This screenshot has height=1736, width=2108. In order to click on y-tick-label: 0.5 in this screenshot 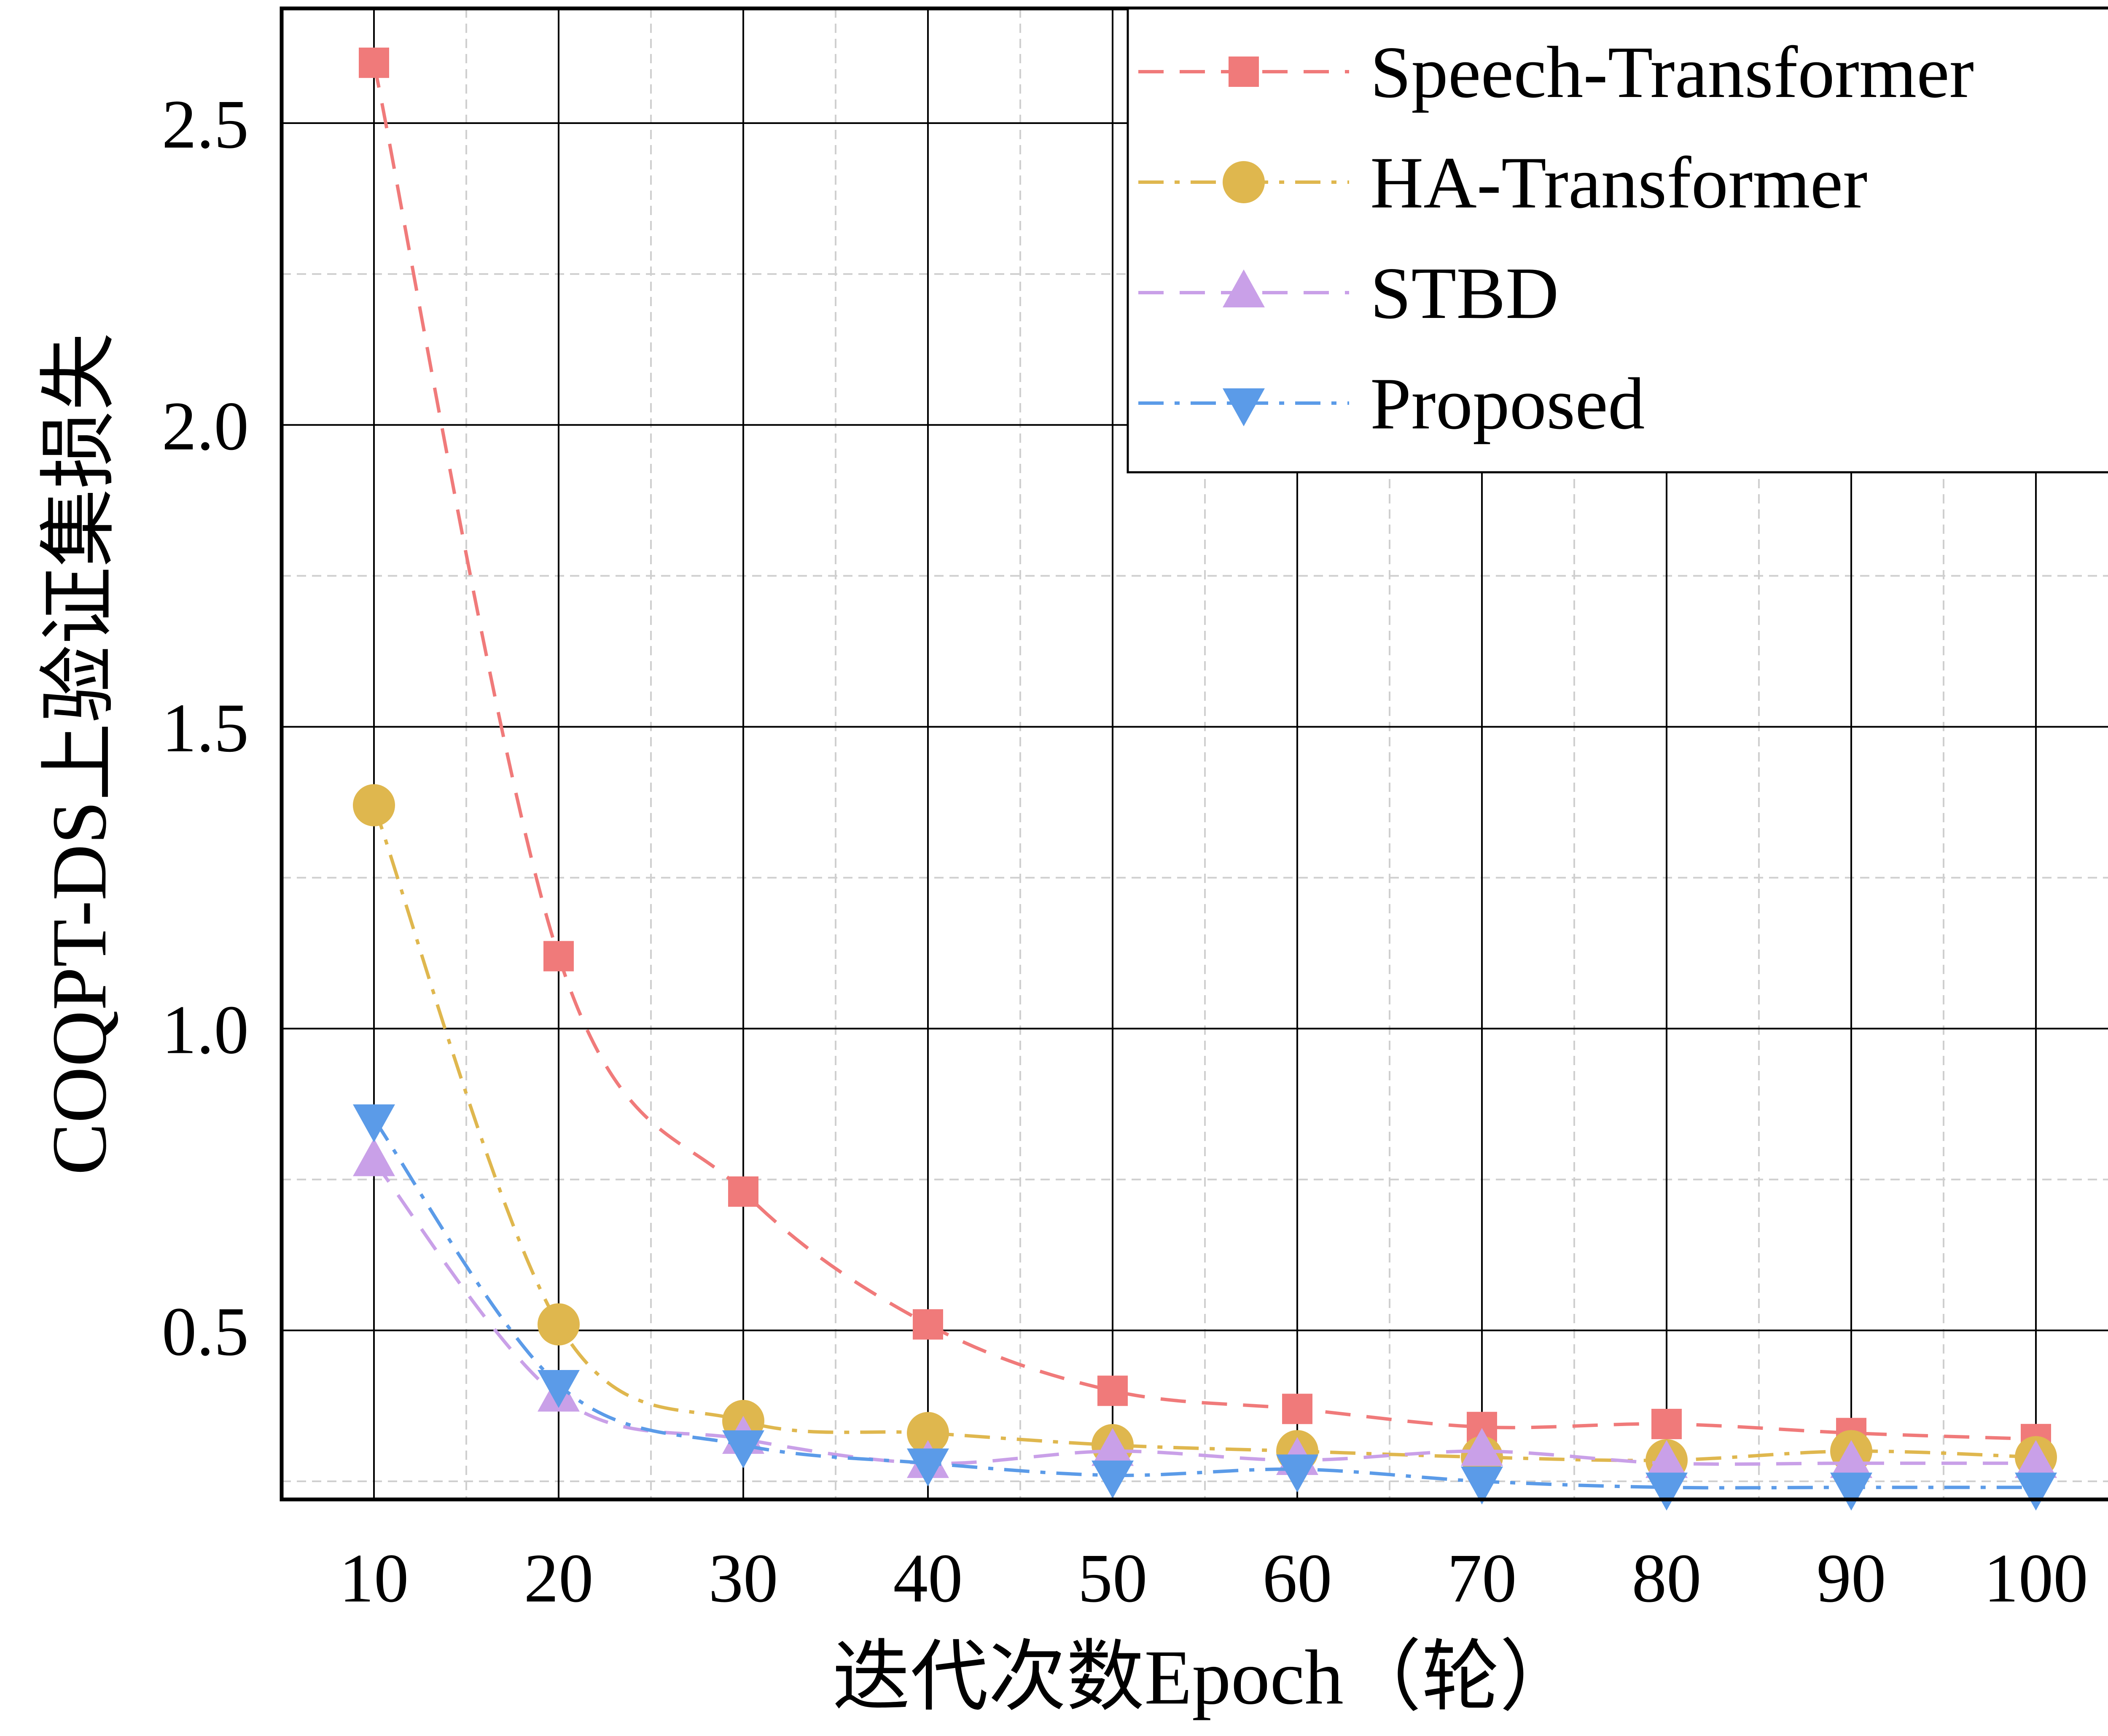, I will do `click(205, 1331)`.